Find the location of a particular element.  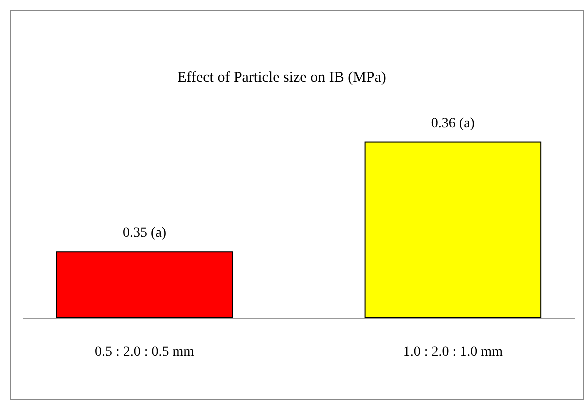

x-tick-label: 0.5 : 2.0 : 0.5 mm is located at coordinates (145, 352).